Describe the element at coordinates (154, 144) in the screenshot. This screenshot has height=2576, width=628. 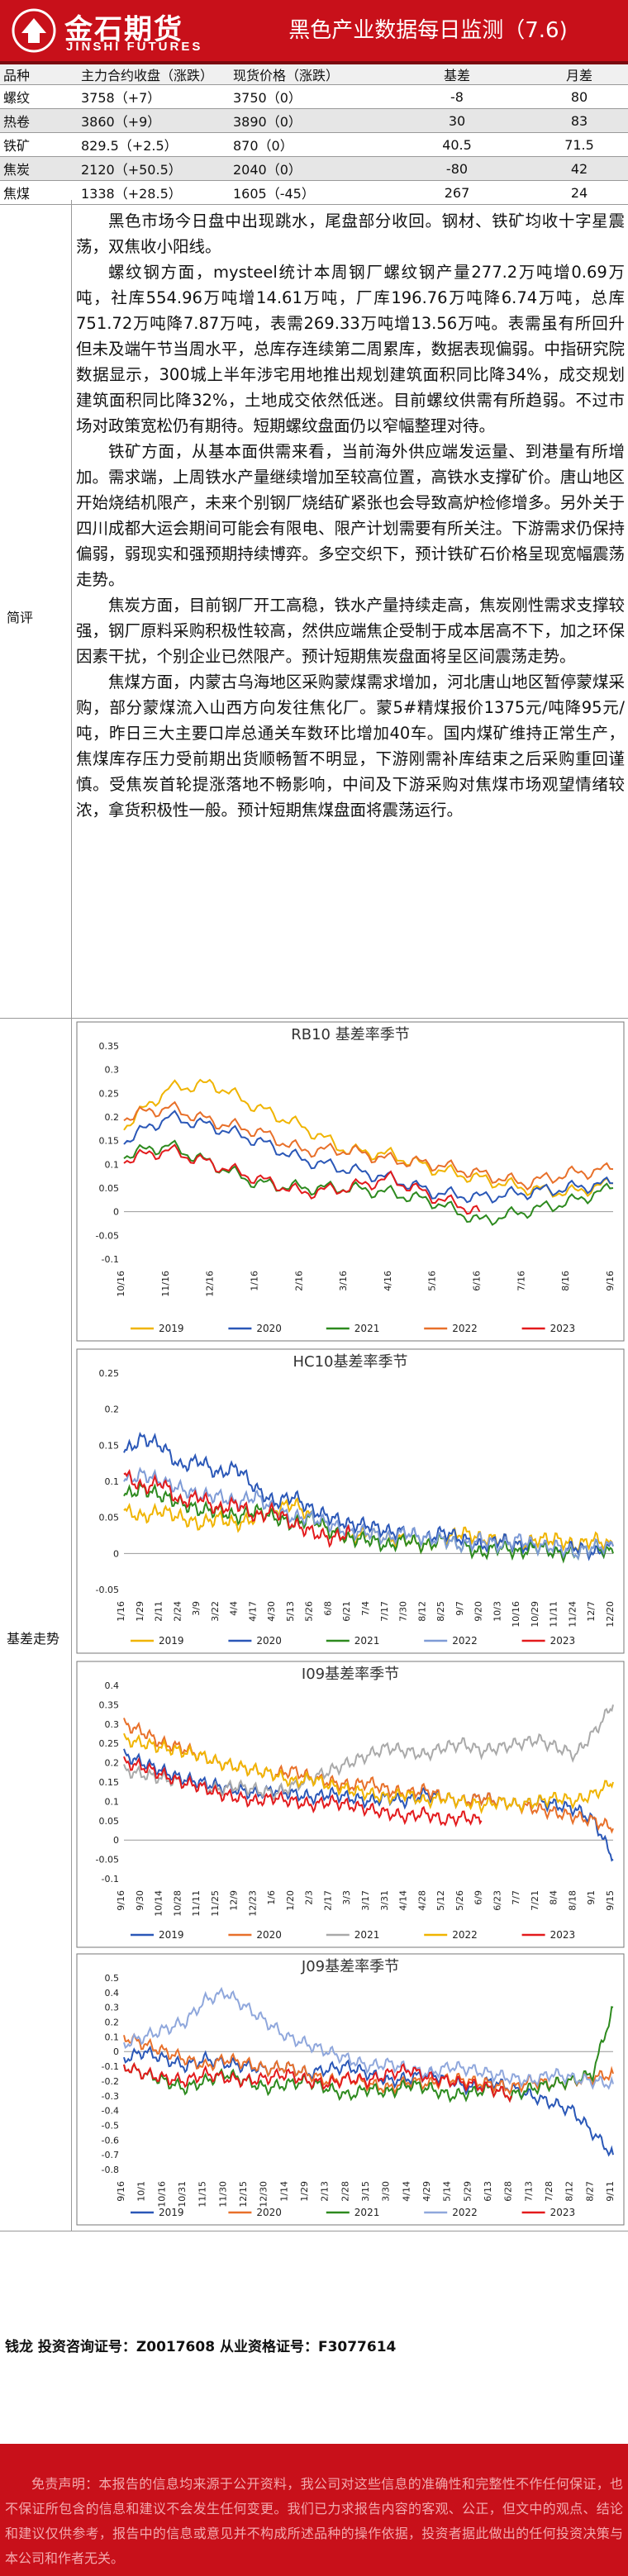
I see `table-cell: 829.5（+2.5）` at that location.